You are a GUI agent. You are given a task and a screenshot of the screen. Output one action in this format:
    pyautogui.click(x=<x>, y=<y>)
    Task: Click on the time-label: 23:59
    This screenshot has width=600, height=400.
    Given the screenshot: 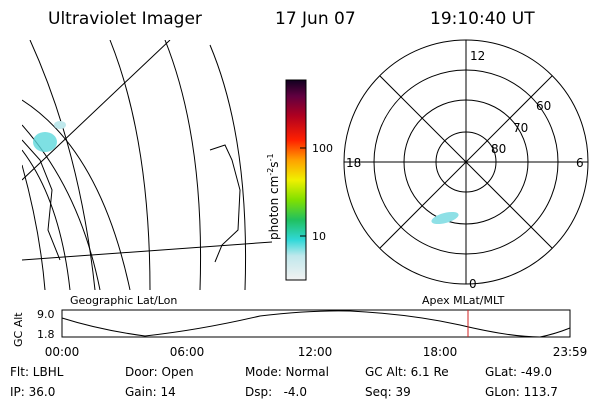 What is the action you would take?
    pyautogui.click(x=570, y=352)
    